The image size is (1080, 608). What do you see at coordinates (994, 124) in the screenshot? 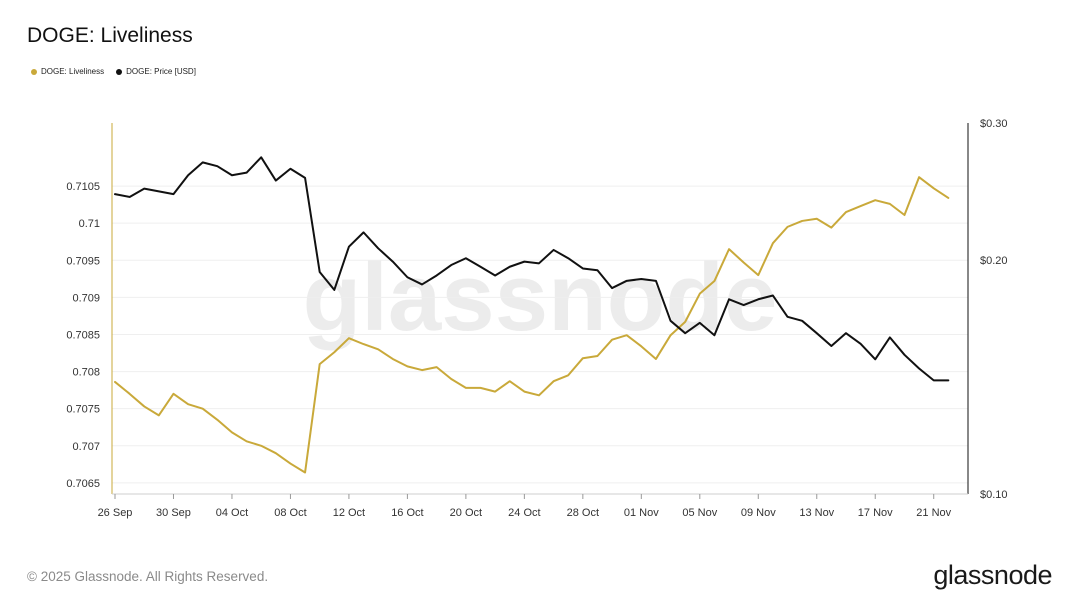
I see `y-right-tick-label: $0.30` at bounding box center [994, 124].